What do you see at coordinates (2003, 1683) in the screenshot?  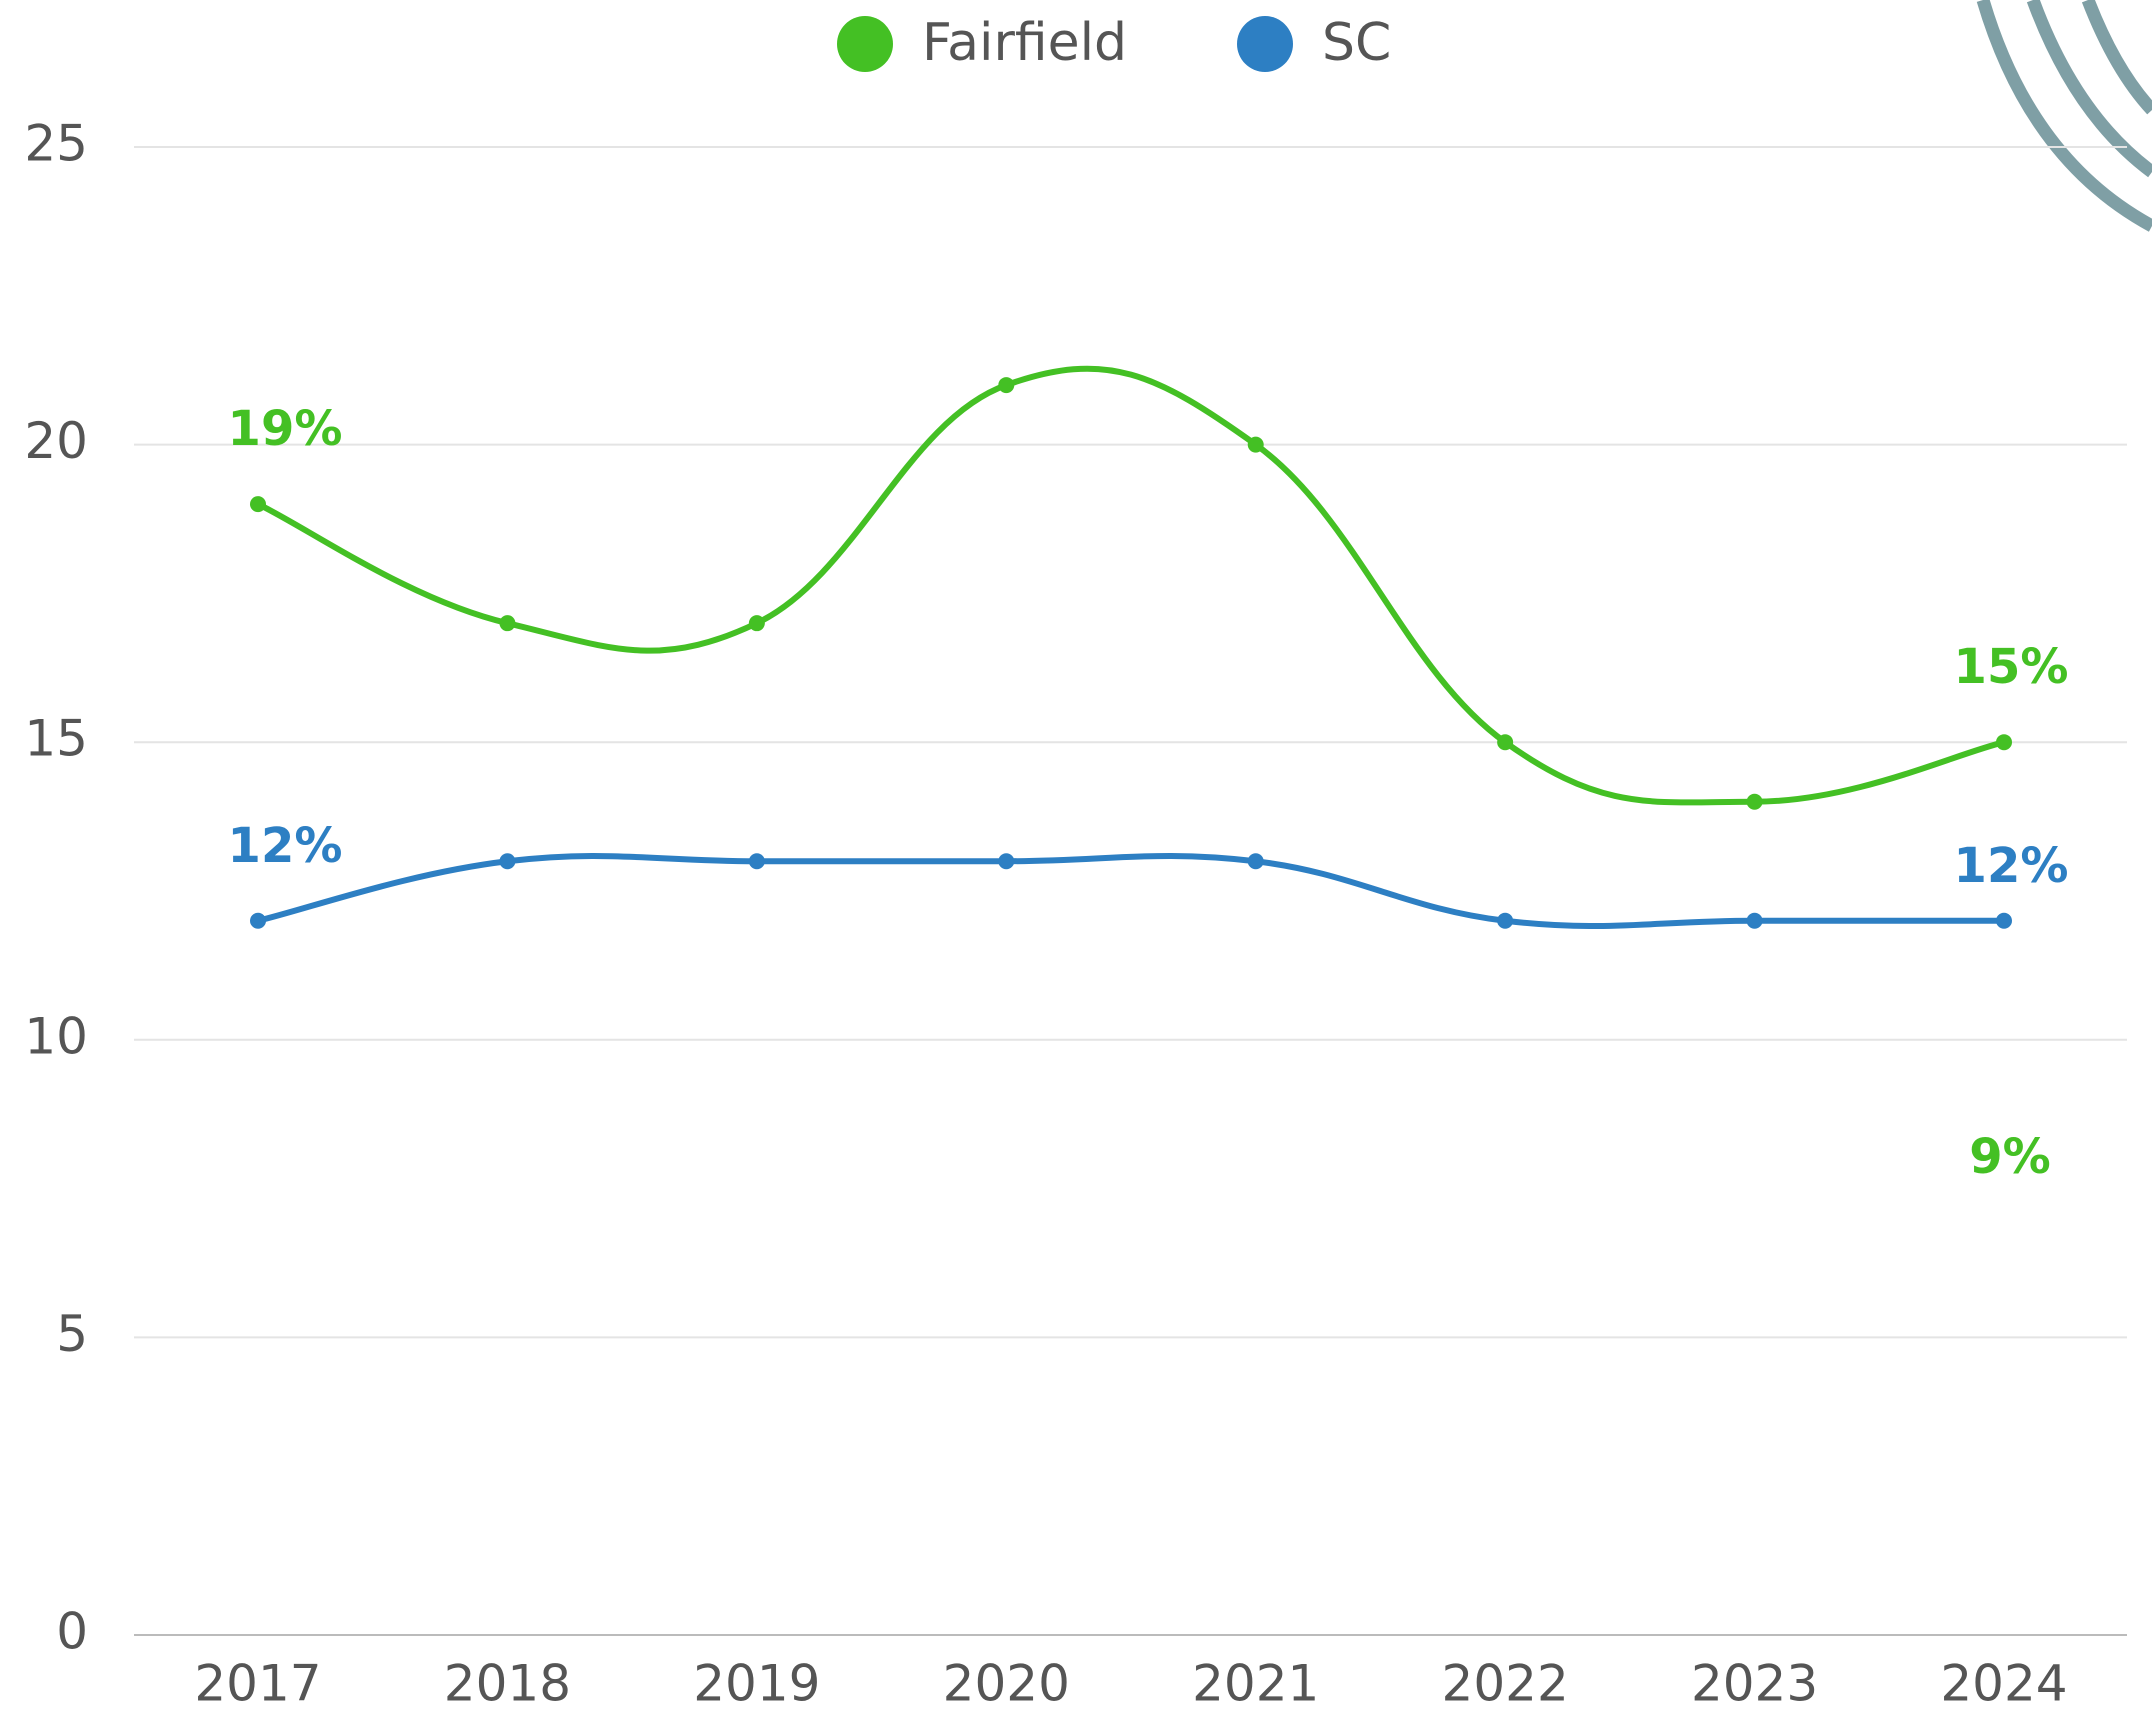 I see `x-tick-label: 2024` at bounding box center [2003, 1683].